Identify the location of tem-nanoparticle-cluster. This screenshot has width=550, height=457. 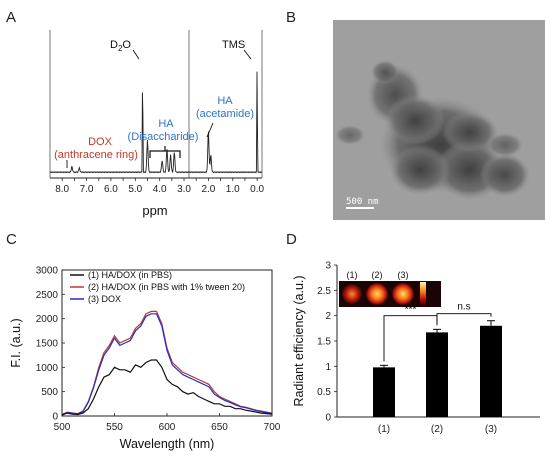
(432, 130).